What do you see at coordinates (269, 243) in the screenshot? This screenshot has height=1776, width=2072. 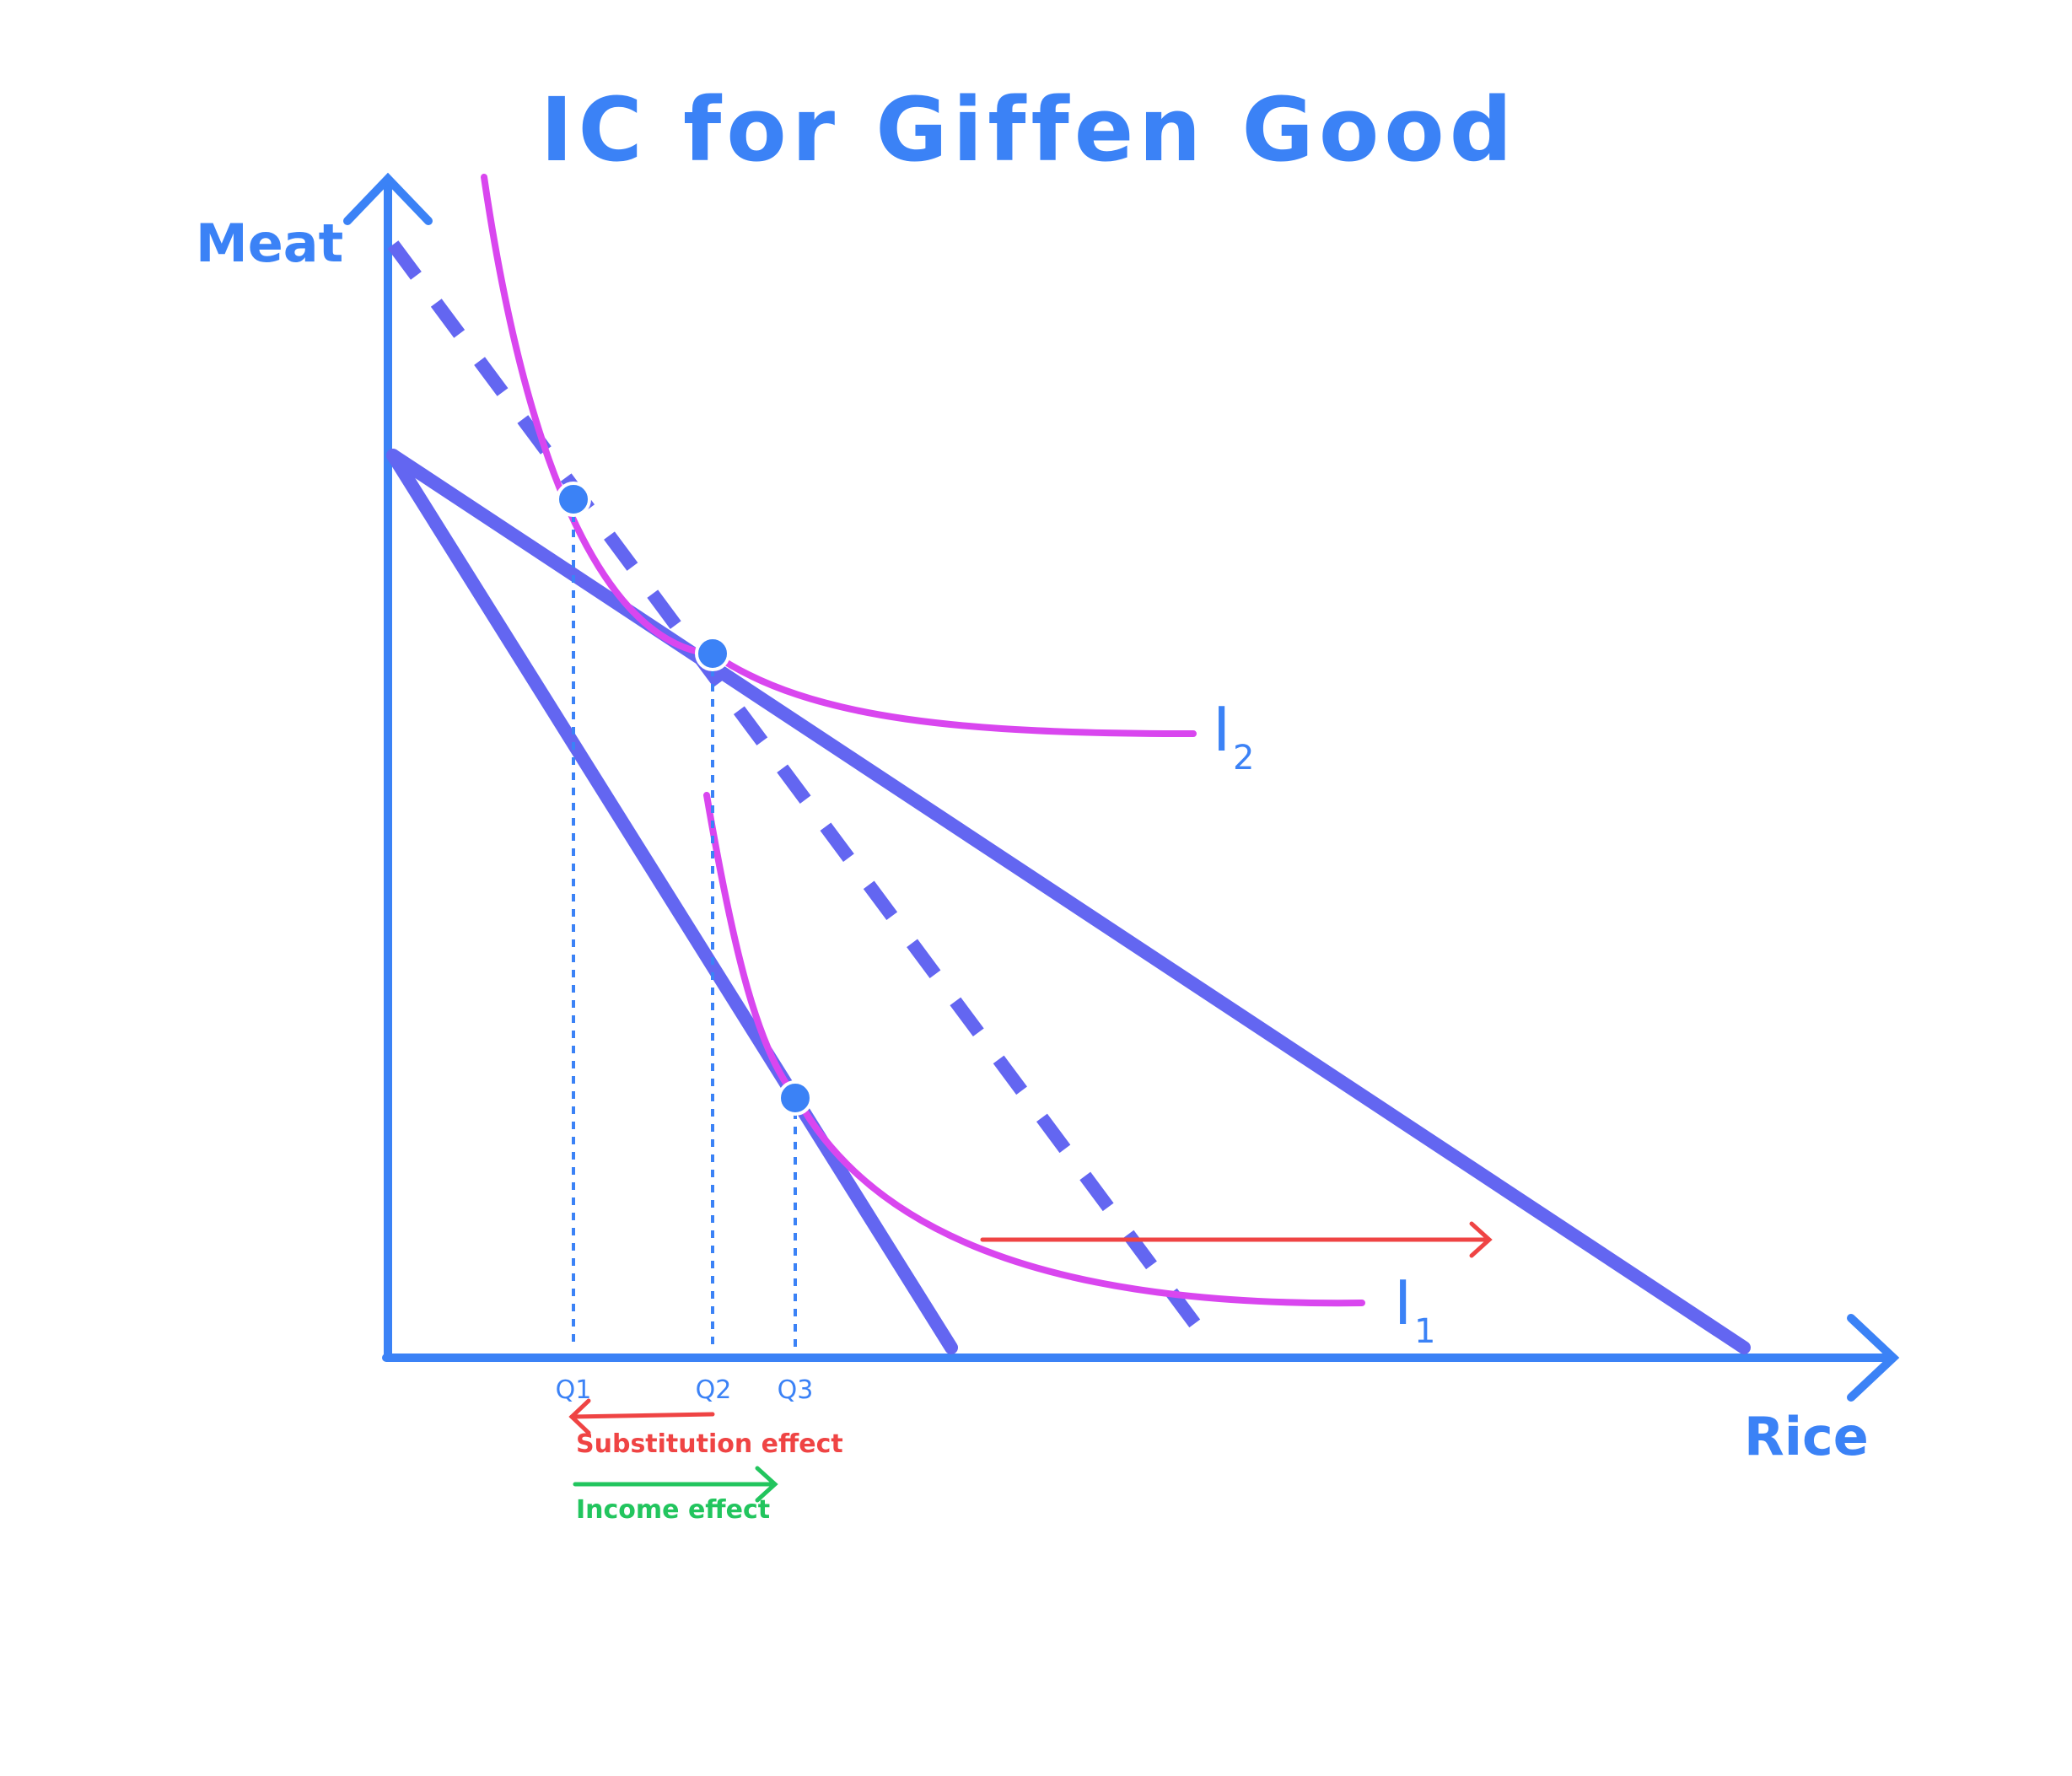 I see `y-axis-label: Meat` at bounding box center [269, 243].